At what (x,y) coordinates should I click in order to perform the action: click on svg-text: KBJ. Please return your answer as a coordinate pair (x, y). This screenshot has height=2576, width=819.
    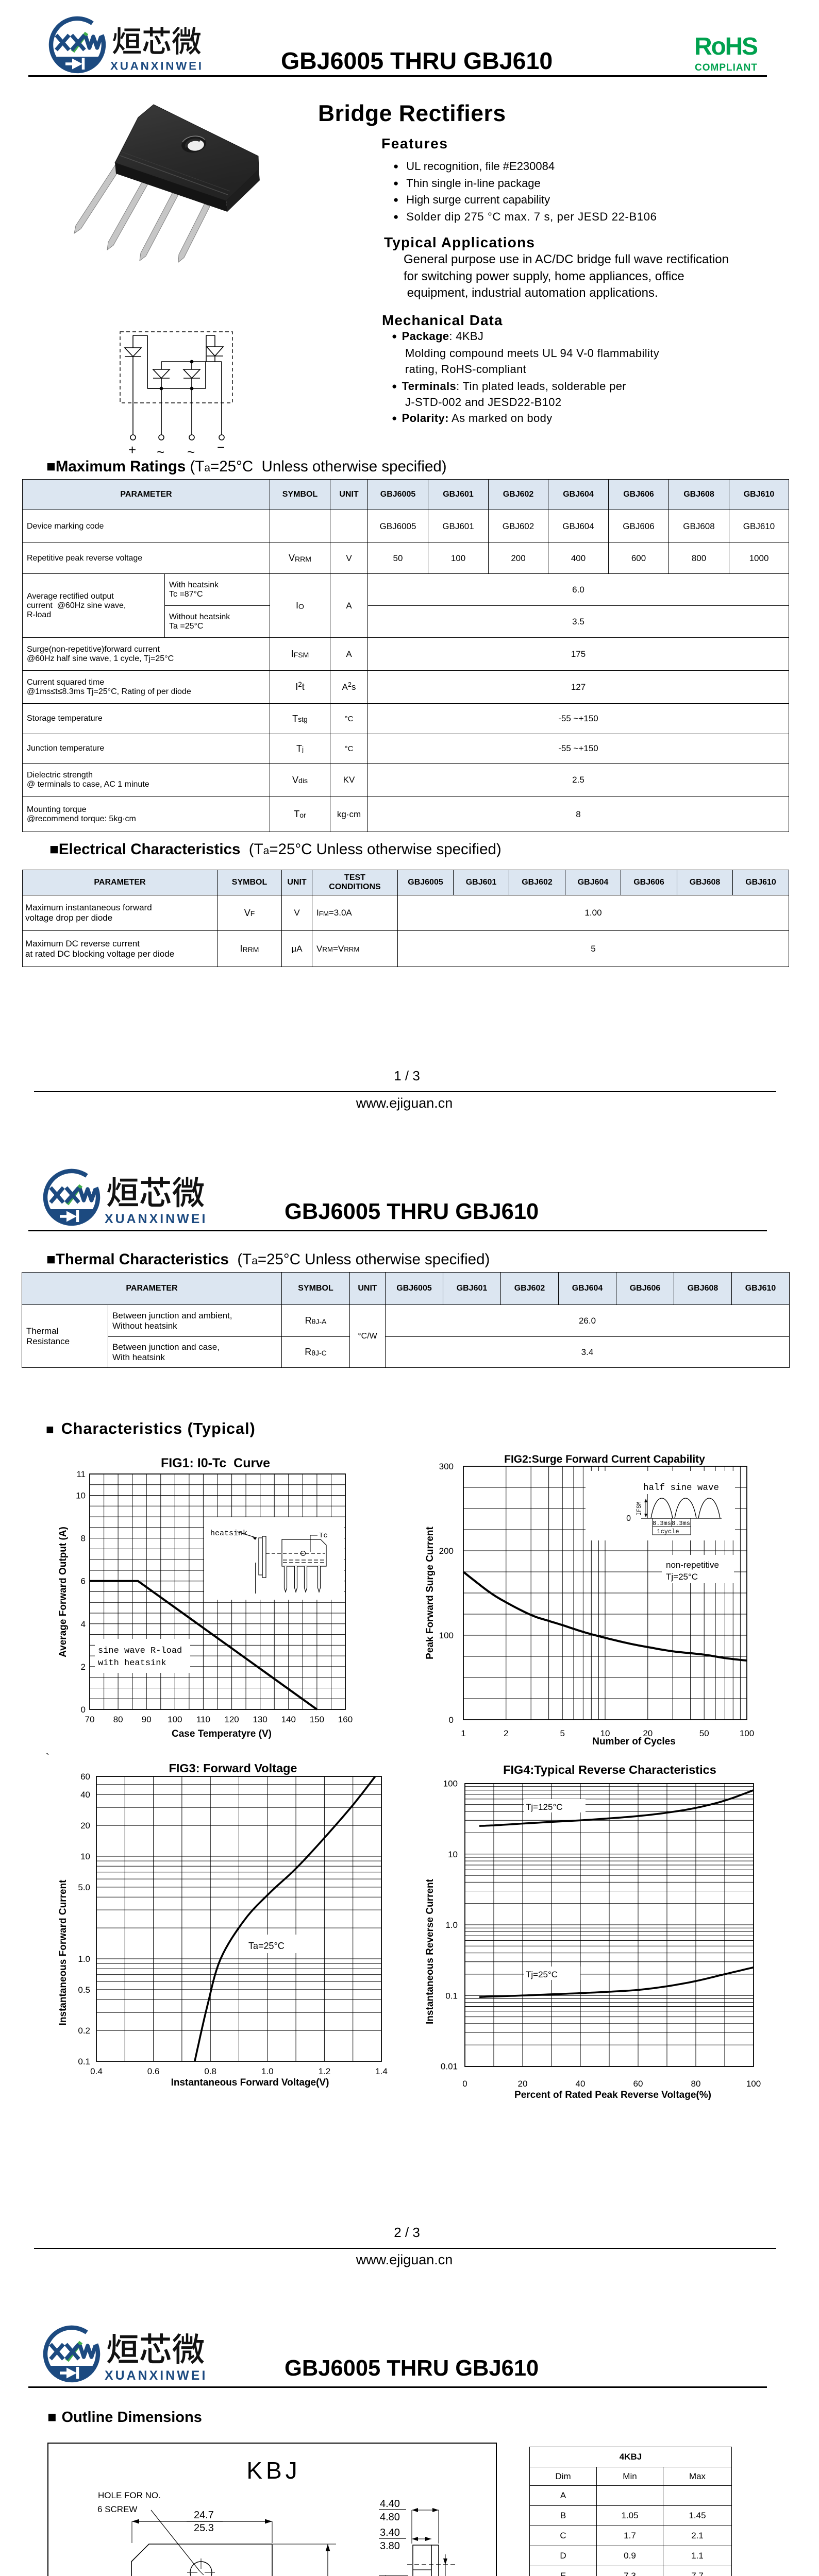
    Looking at the image, I should click on (273, 2470).